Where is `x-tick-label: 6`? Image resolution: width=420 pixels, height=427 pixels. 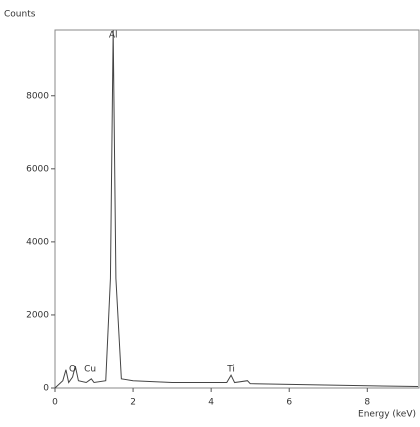 x-tick-label: 6 is located at coordinates (289, 403).